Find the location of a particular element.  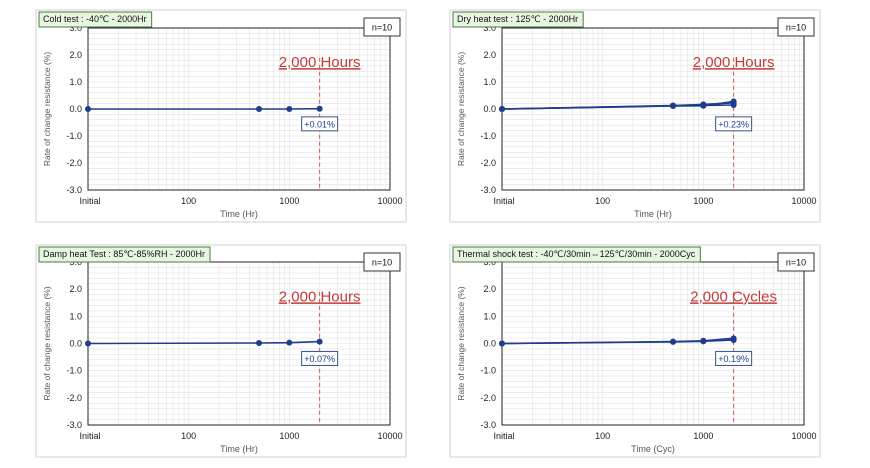

result-label: +0.07% is located at coordinates (319, 359).